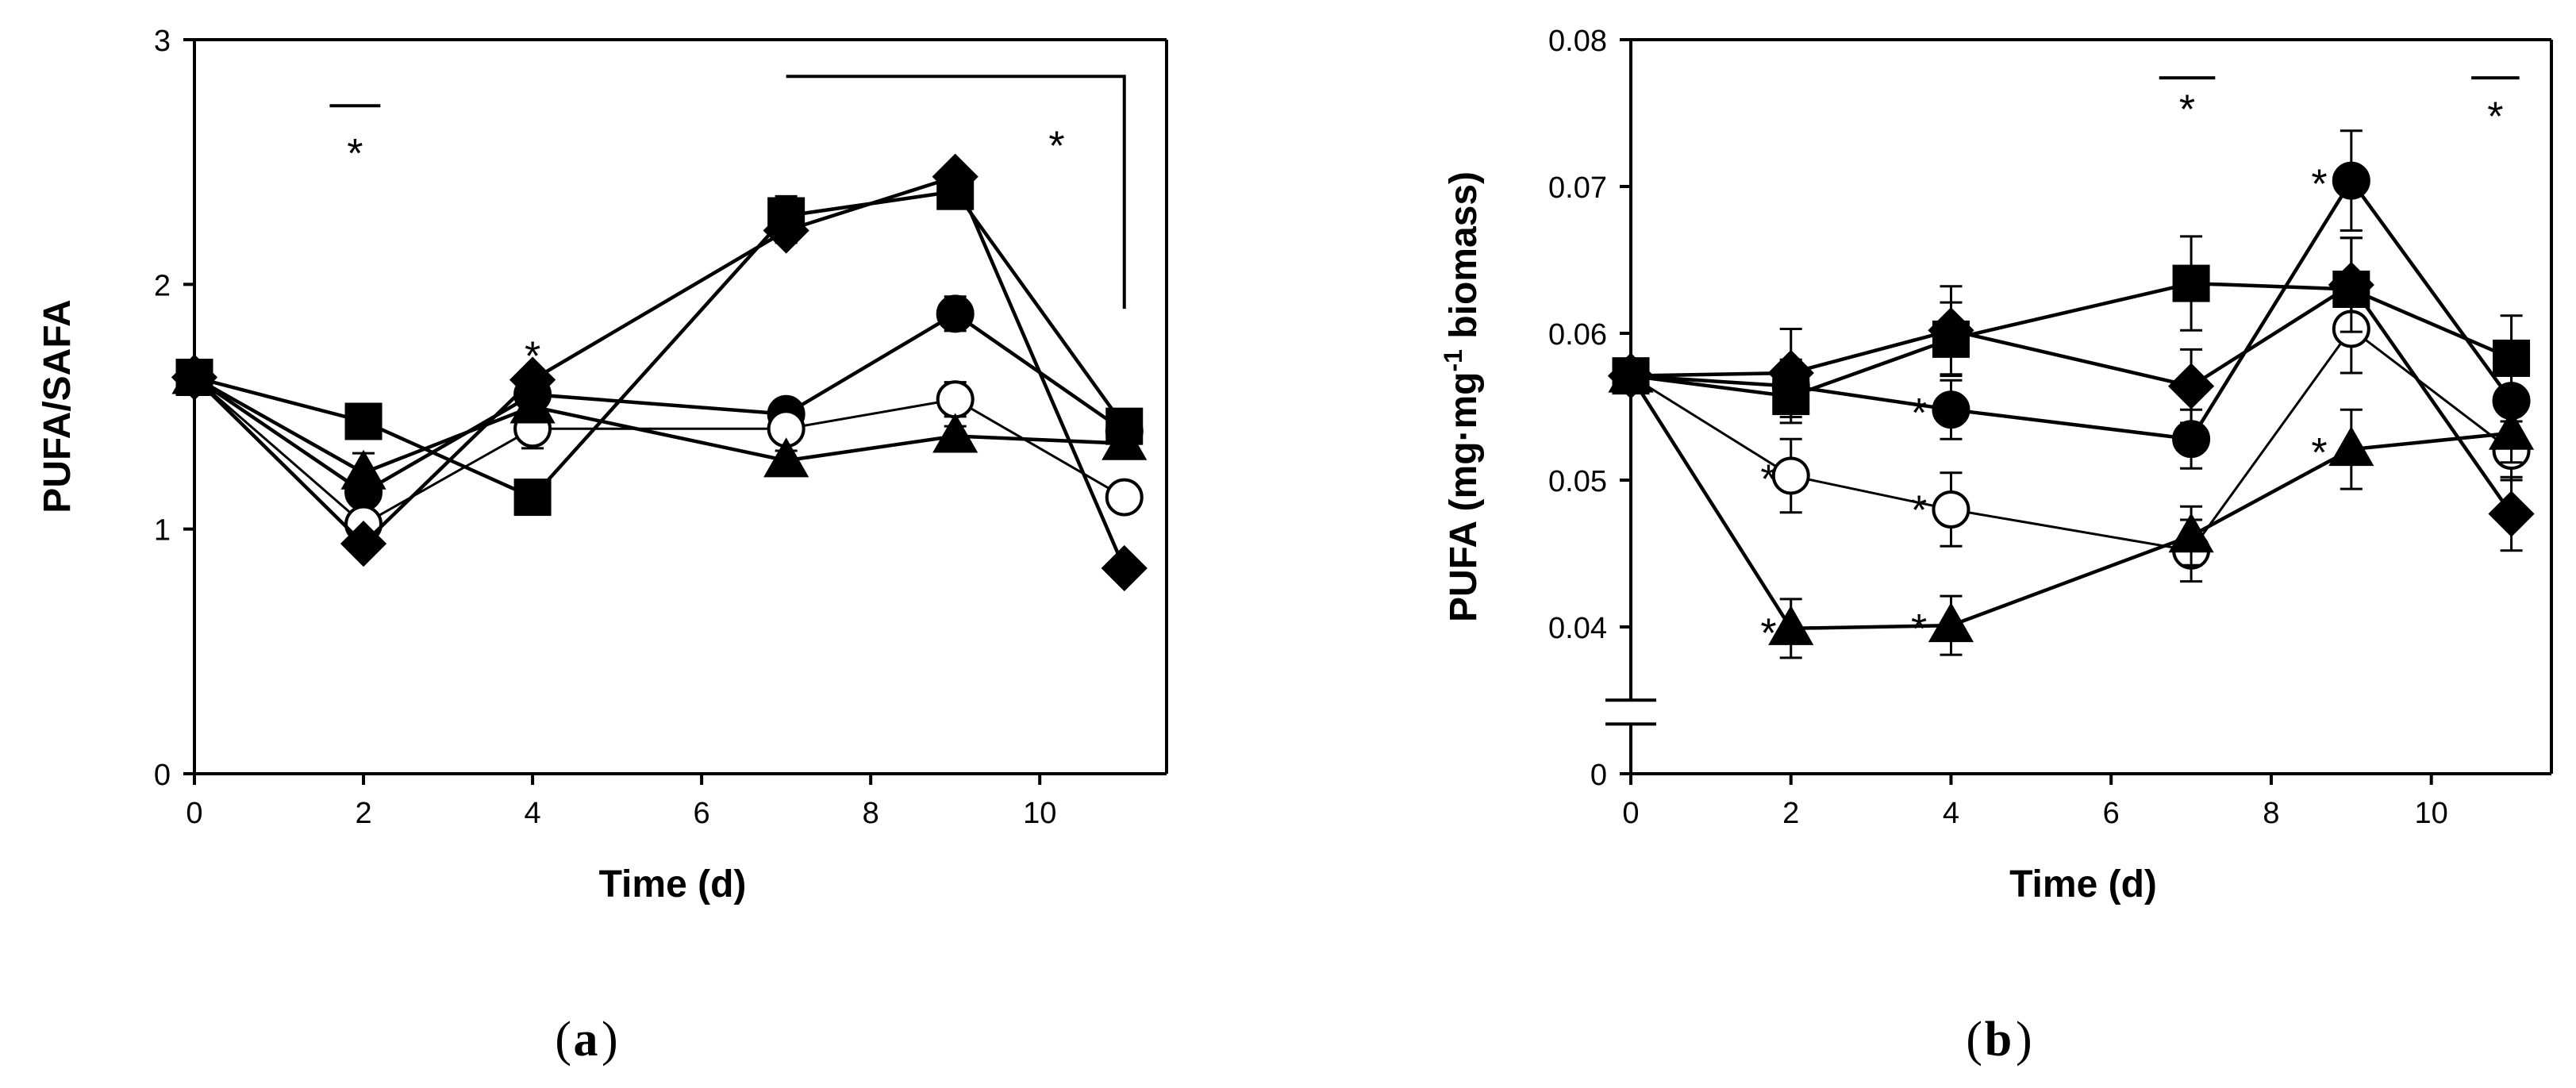 This screenshot has width=2576, height=1088. What do you see at coordinates (610, 1040) in the screenshot?
I see `caption-paren-close-a: )` at bounding box center [610, 1040].